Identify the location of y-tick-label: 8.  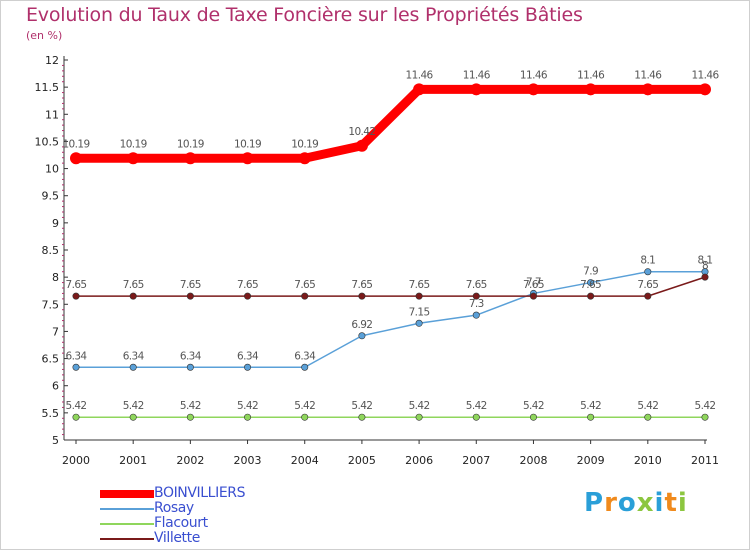
(55, 277).